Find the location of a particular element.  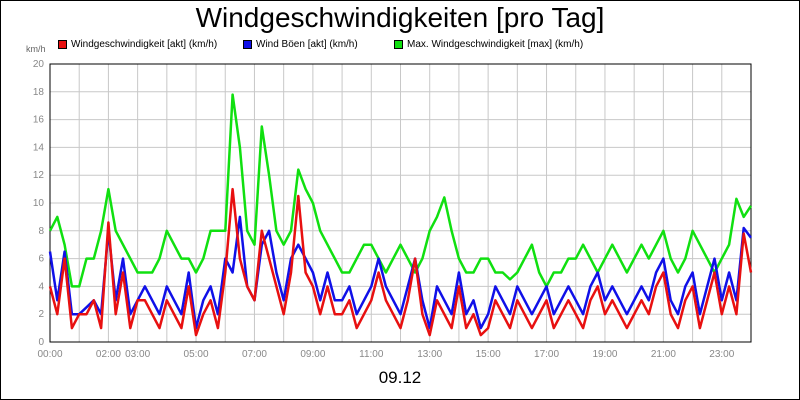

legend-label-max: Max. Windgeschwindigkeit [max] (km/h) is located at coordinates (495, 44).